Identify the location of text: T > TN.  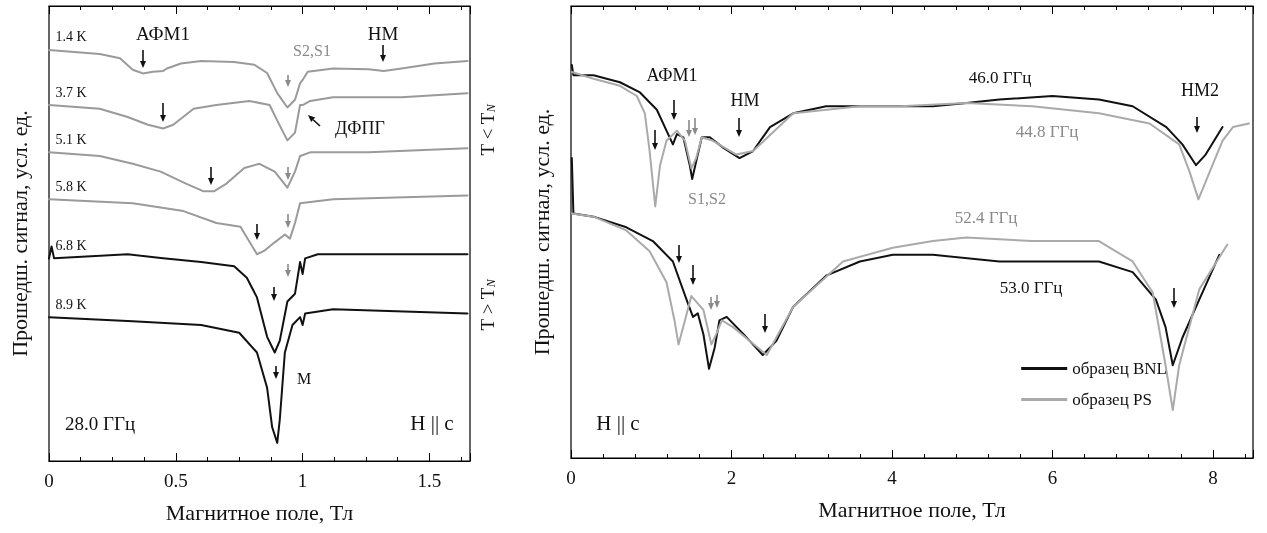
(487, 304).